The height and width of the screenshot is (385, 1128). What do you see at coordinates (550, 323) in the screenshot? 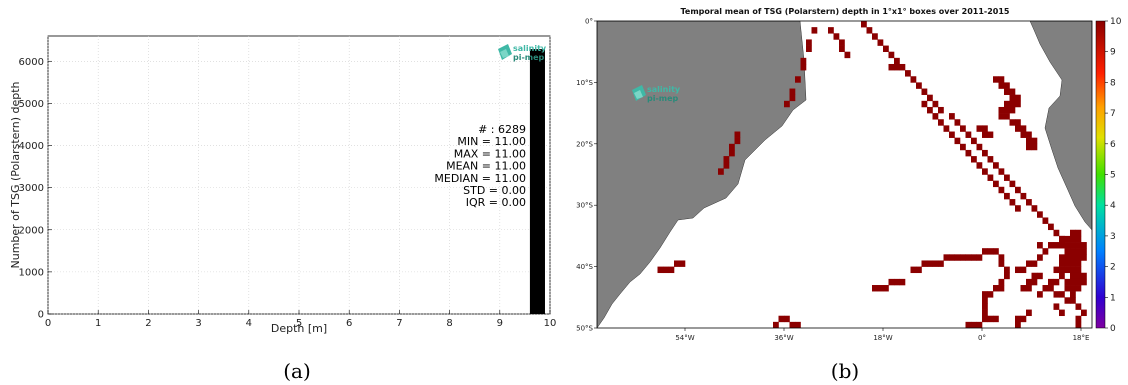
I see `x-tick-label: 10` at bounding box center [550, 323].